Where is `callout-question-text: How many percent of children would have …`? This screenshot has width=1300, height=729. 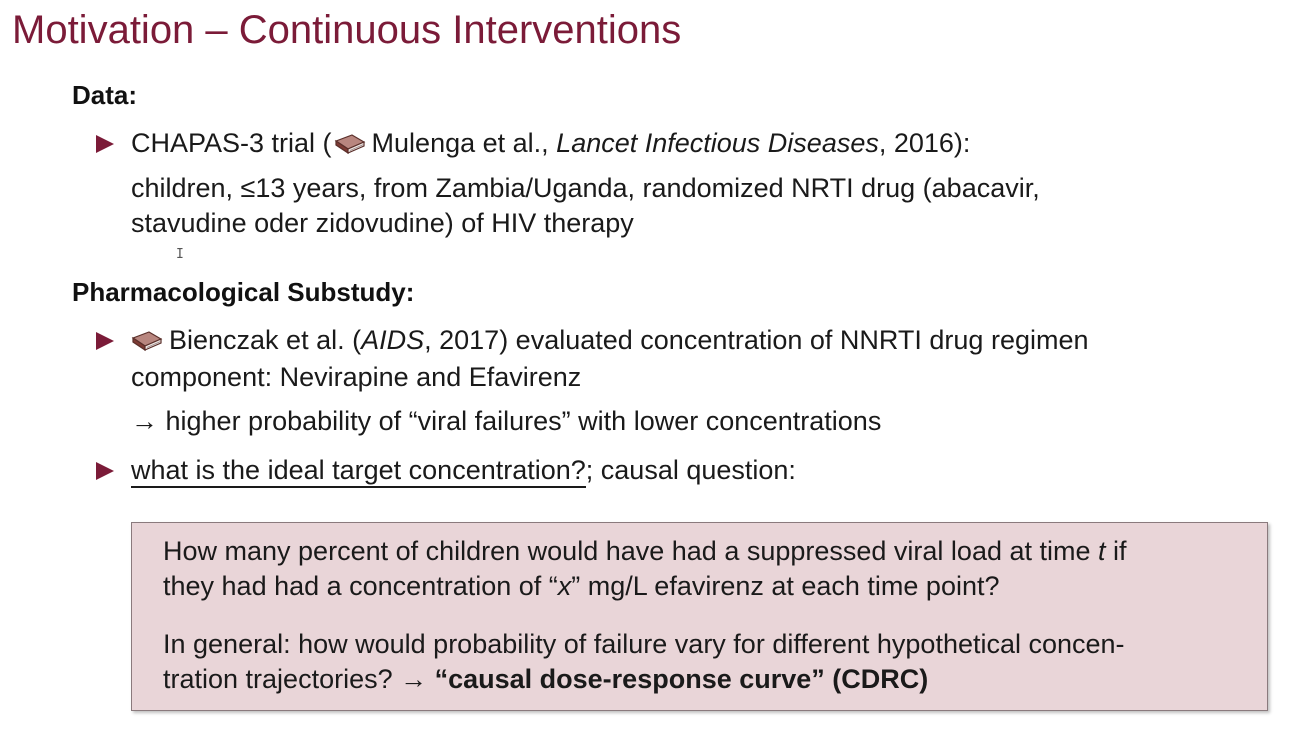 callout-question-text: How many percent of children would have … is located at coordinates (631, 551).